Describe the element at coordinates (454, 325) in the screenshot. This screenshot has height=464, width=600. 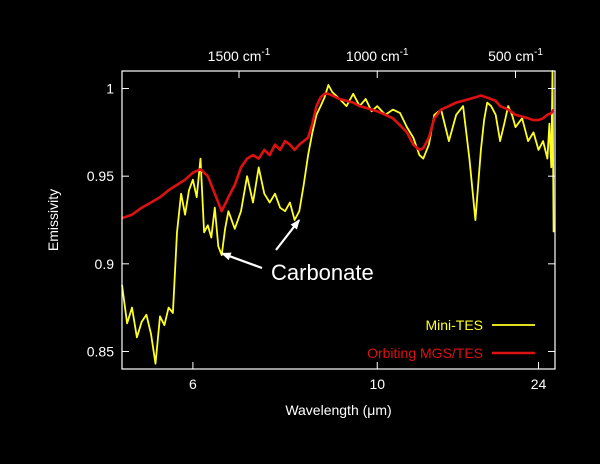
I see `legend-label: Mini-TES` at that location.